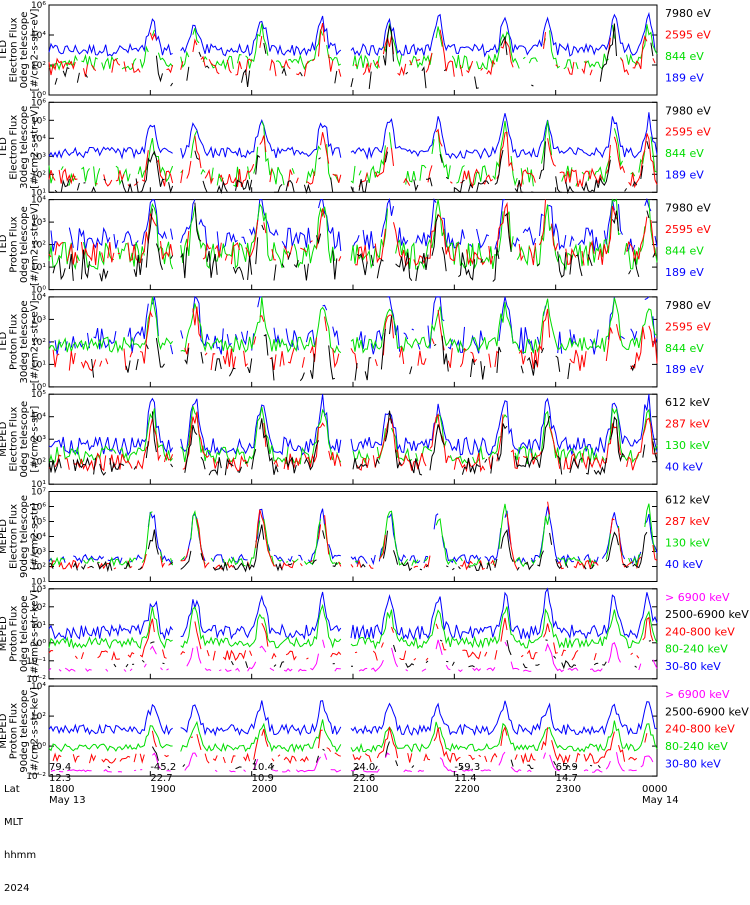 The width and height of the screenshot is (750, 905). Describe the element at coordinates (353, 656) in the screenshot. I see `series-line--6900-kev` at that location.